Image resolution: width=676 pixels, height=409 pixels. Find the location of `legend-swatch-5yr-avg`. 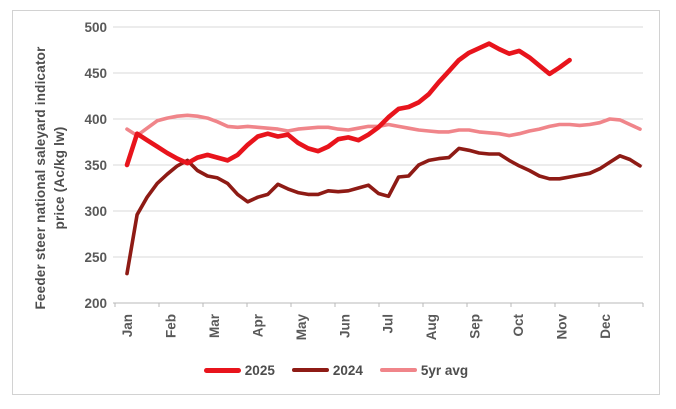

legend-swatch-5yr-avg is located at coordinates (398, 370).